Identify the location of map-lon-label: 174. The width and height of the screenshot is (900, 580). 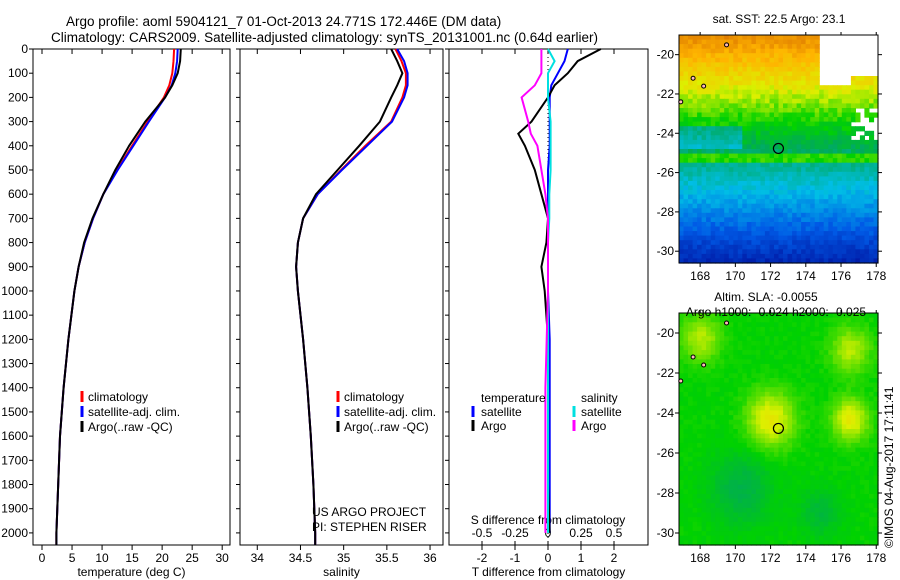
(806, 276).